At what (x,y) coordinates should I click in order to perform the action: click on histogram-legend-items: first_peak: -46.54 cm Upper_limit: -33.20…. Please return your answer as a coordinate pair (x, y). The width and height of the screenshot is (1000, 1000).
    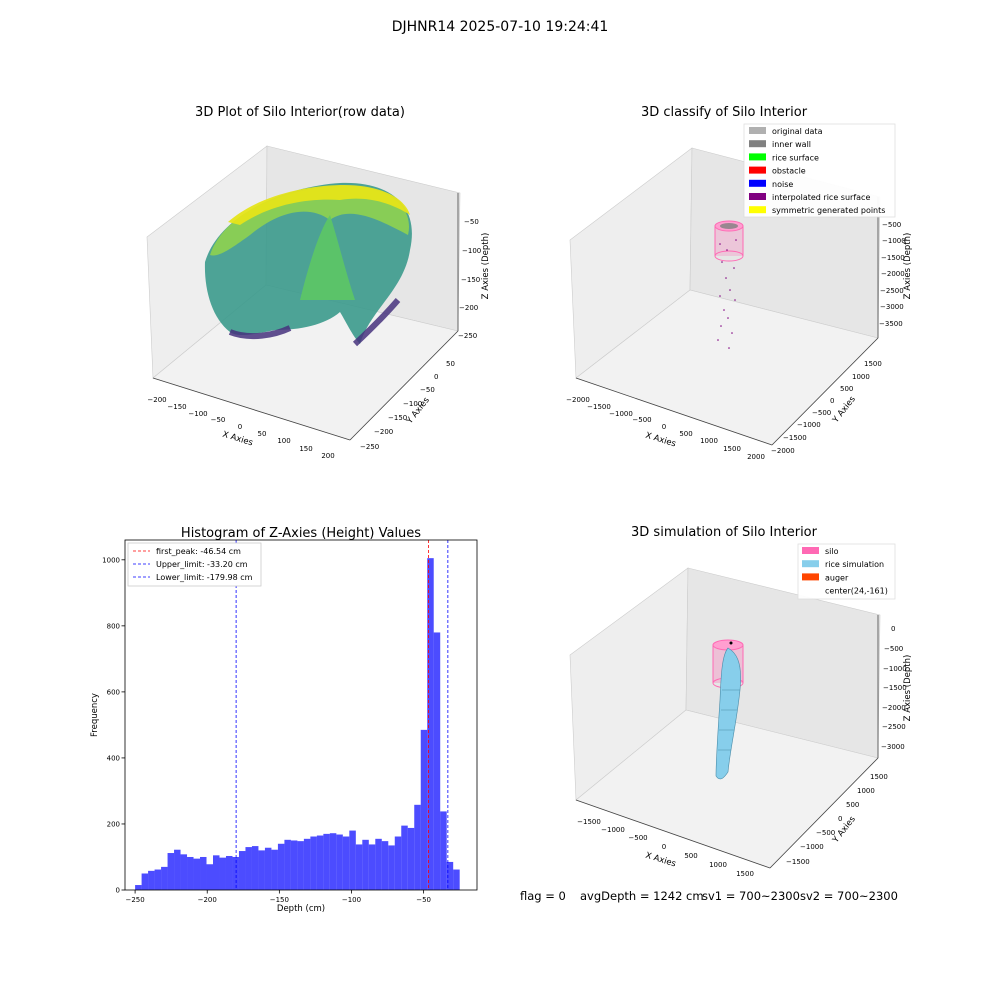
    Looking at the image, I should click on (193, 564).